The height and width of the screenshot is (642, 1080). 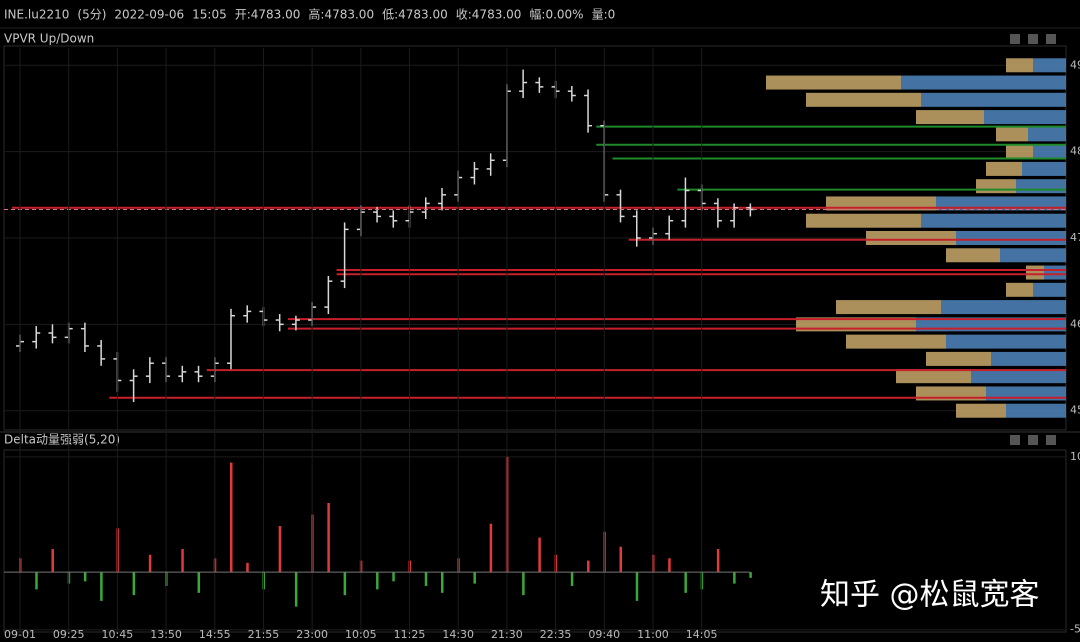 What do you see at coordinates (556, 14) in the screenshot?
I see `header-item: 幅:0.00%` at bounding box center [556, 14].